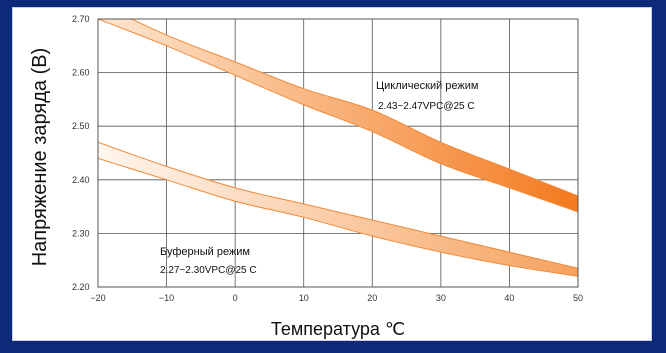 The width and height of the screenshot is (666, 353). Describe the element at coordinates (81, 180) in the screenshot. I see `y-tick-label: 2.40` at that location.